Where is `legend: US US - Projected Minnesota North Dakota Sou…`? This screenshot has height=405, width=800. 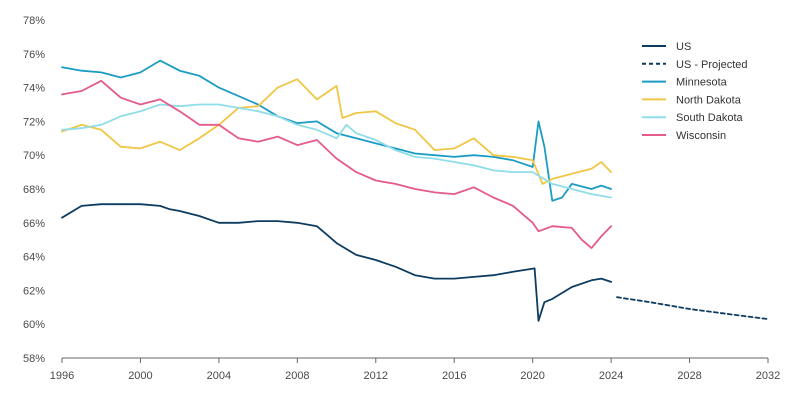 legend: US US - Projected Minnesota North Dakota Sou… is located at coordinates (695, 91).